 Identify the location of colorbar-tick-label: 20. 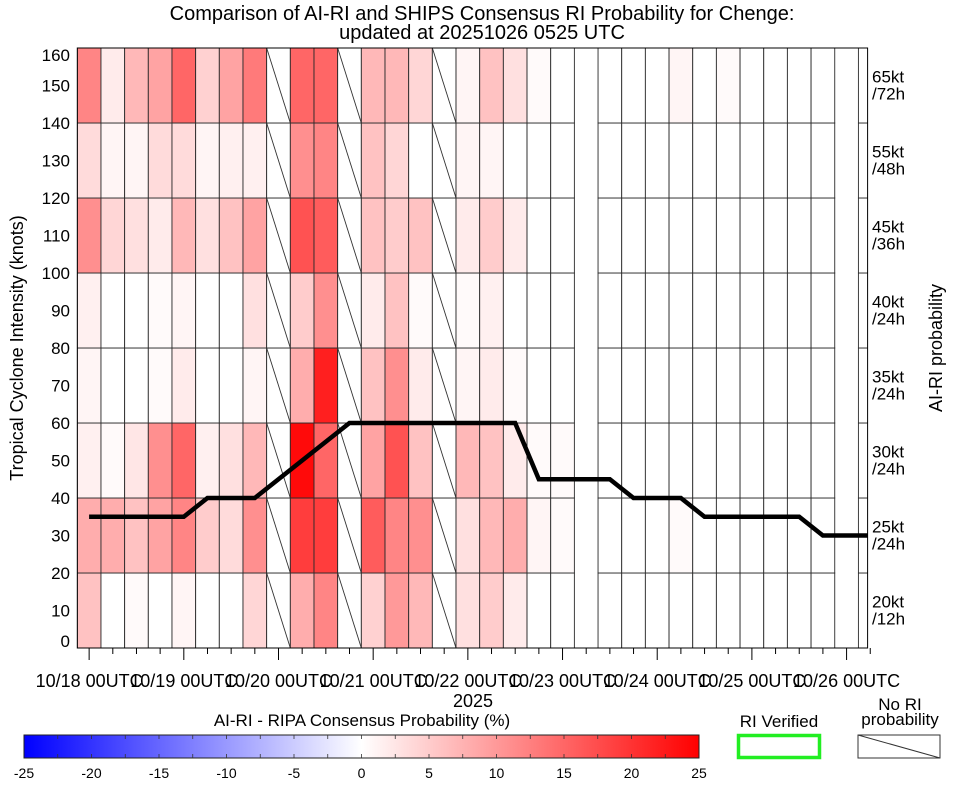
(632, 773).